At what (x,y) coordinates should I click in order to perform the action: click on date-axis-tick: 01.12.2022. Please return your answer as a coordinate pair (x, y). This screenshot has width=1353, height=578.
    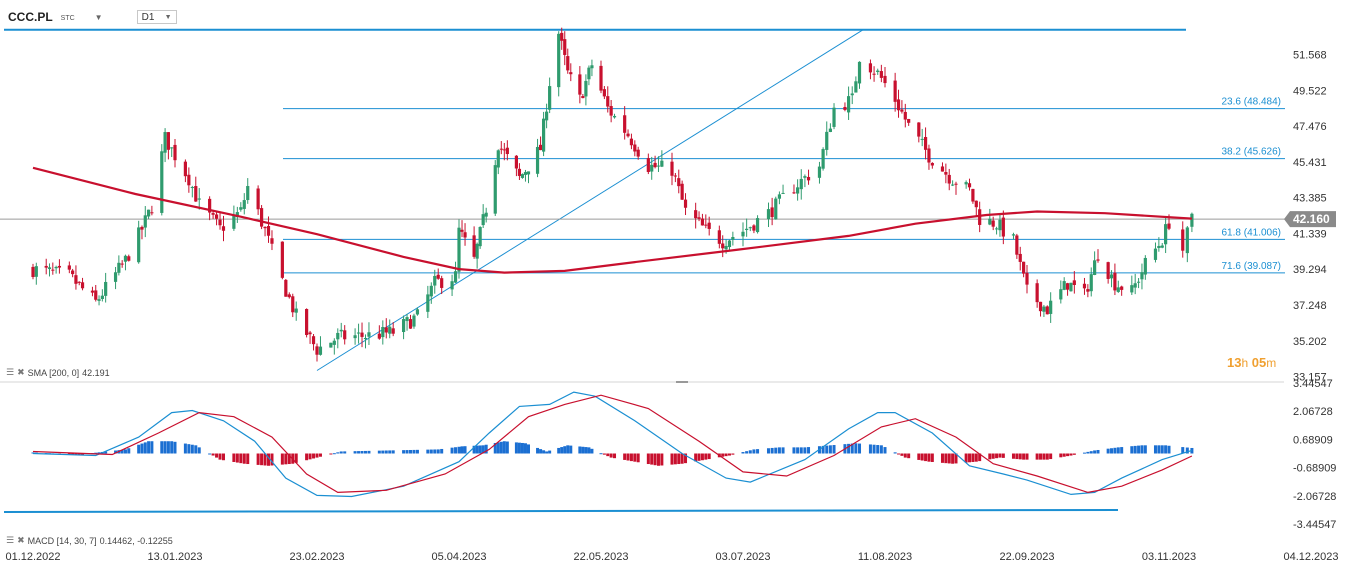
    Looking at the image, I should click on (32, 557).